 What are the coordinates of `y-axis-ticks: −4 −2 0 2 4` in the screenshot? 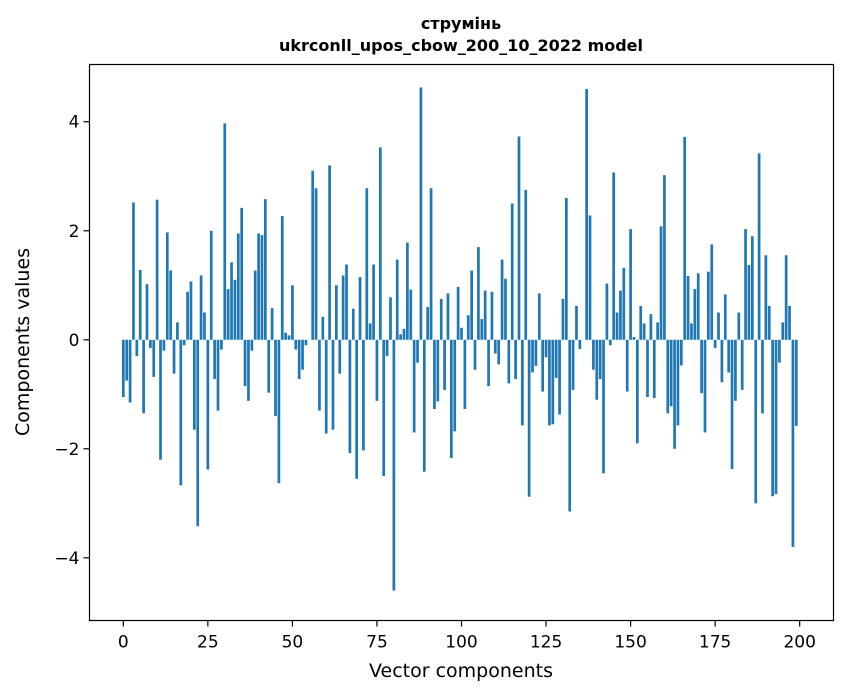 It's located at (72, 341).